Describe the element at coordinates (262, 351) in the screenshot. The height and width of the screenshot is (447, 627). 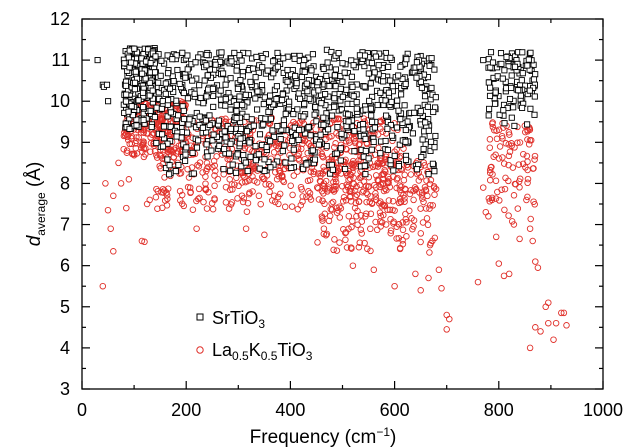
I see `legend-label-la05k05tio3: La0.5K0.5TiO3` at that location.